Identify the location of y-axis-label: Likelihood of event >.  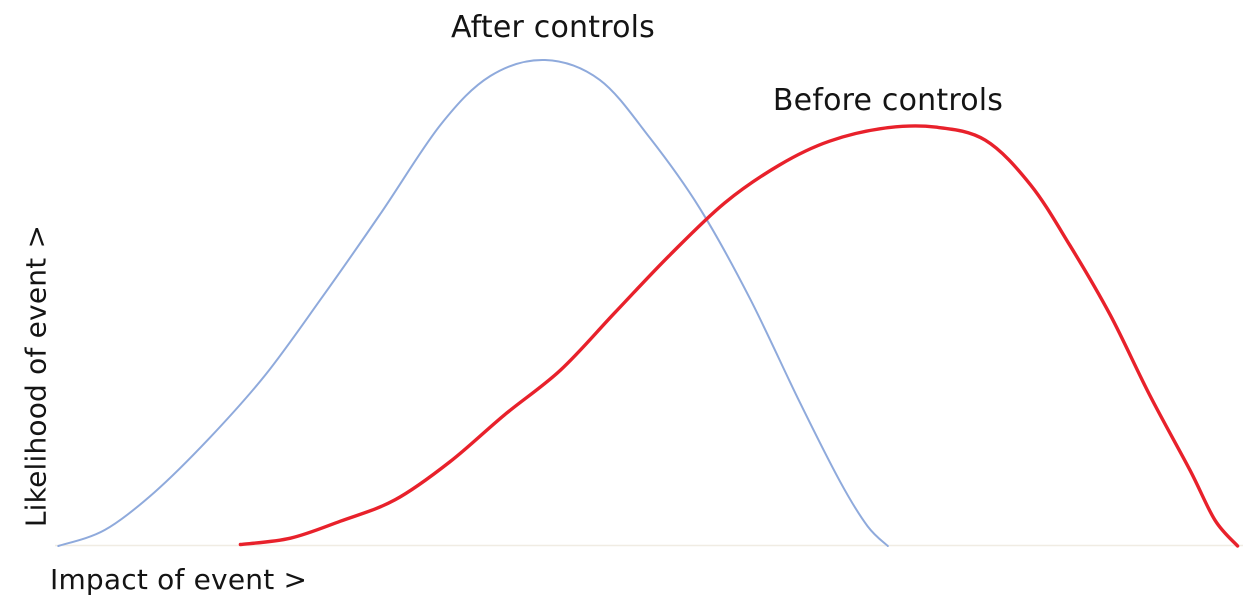
(36, 376).